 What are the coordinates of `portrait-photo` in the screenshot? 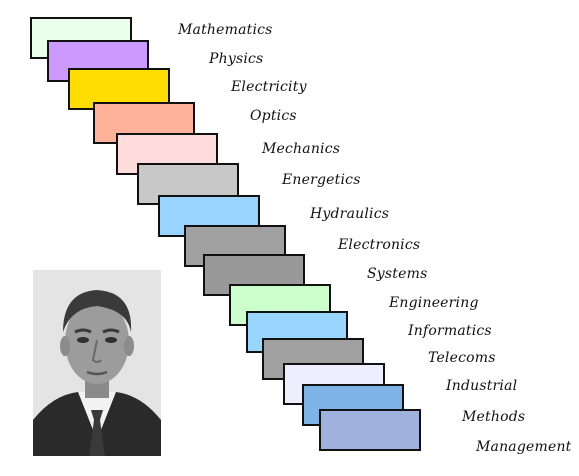 It's located at (97, 363).